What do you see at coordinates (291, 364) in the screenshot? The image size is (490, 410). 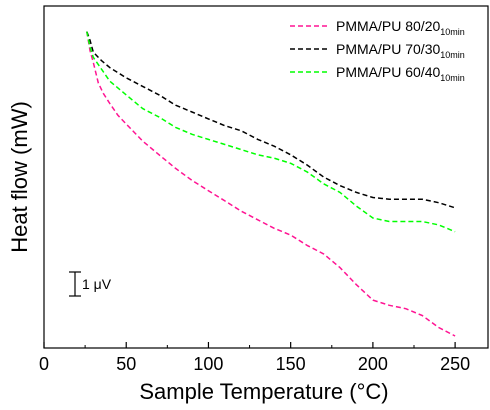 I see `x-tick-label-150: 150` at bounding box center [291, 364].